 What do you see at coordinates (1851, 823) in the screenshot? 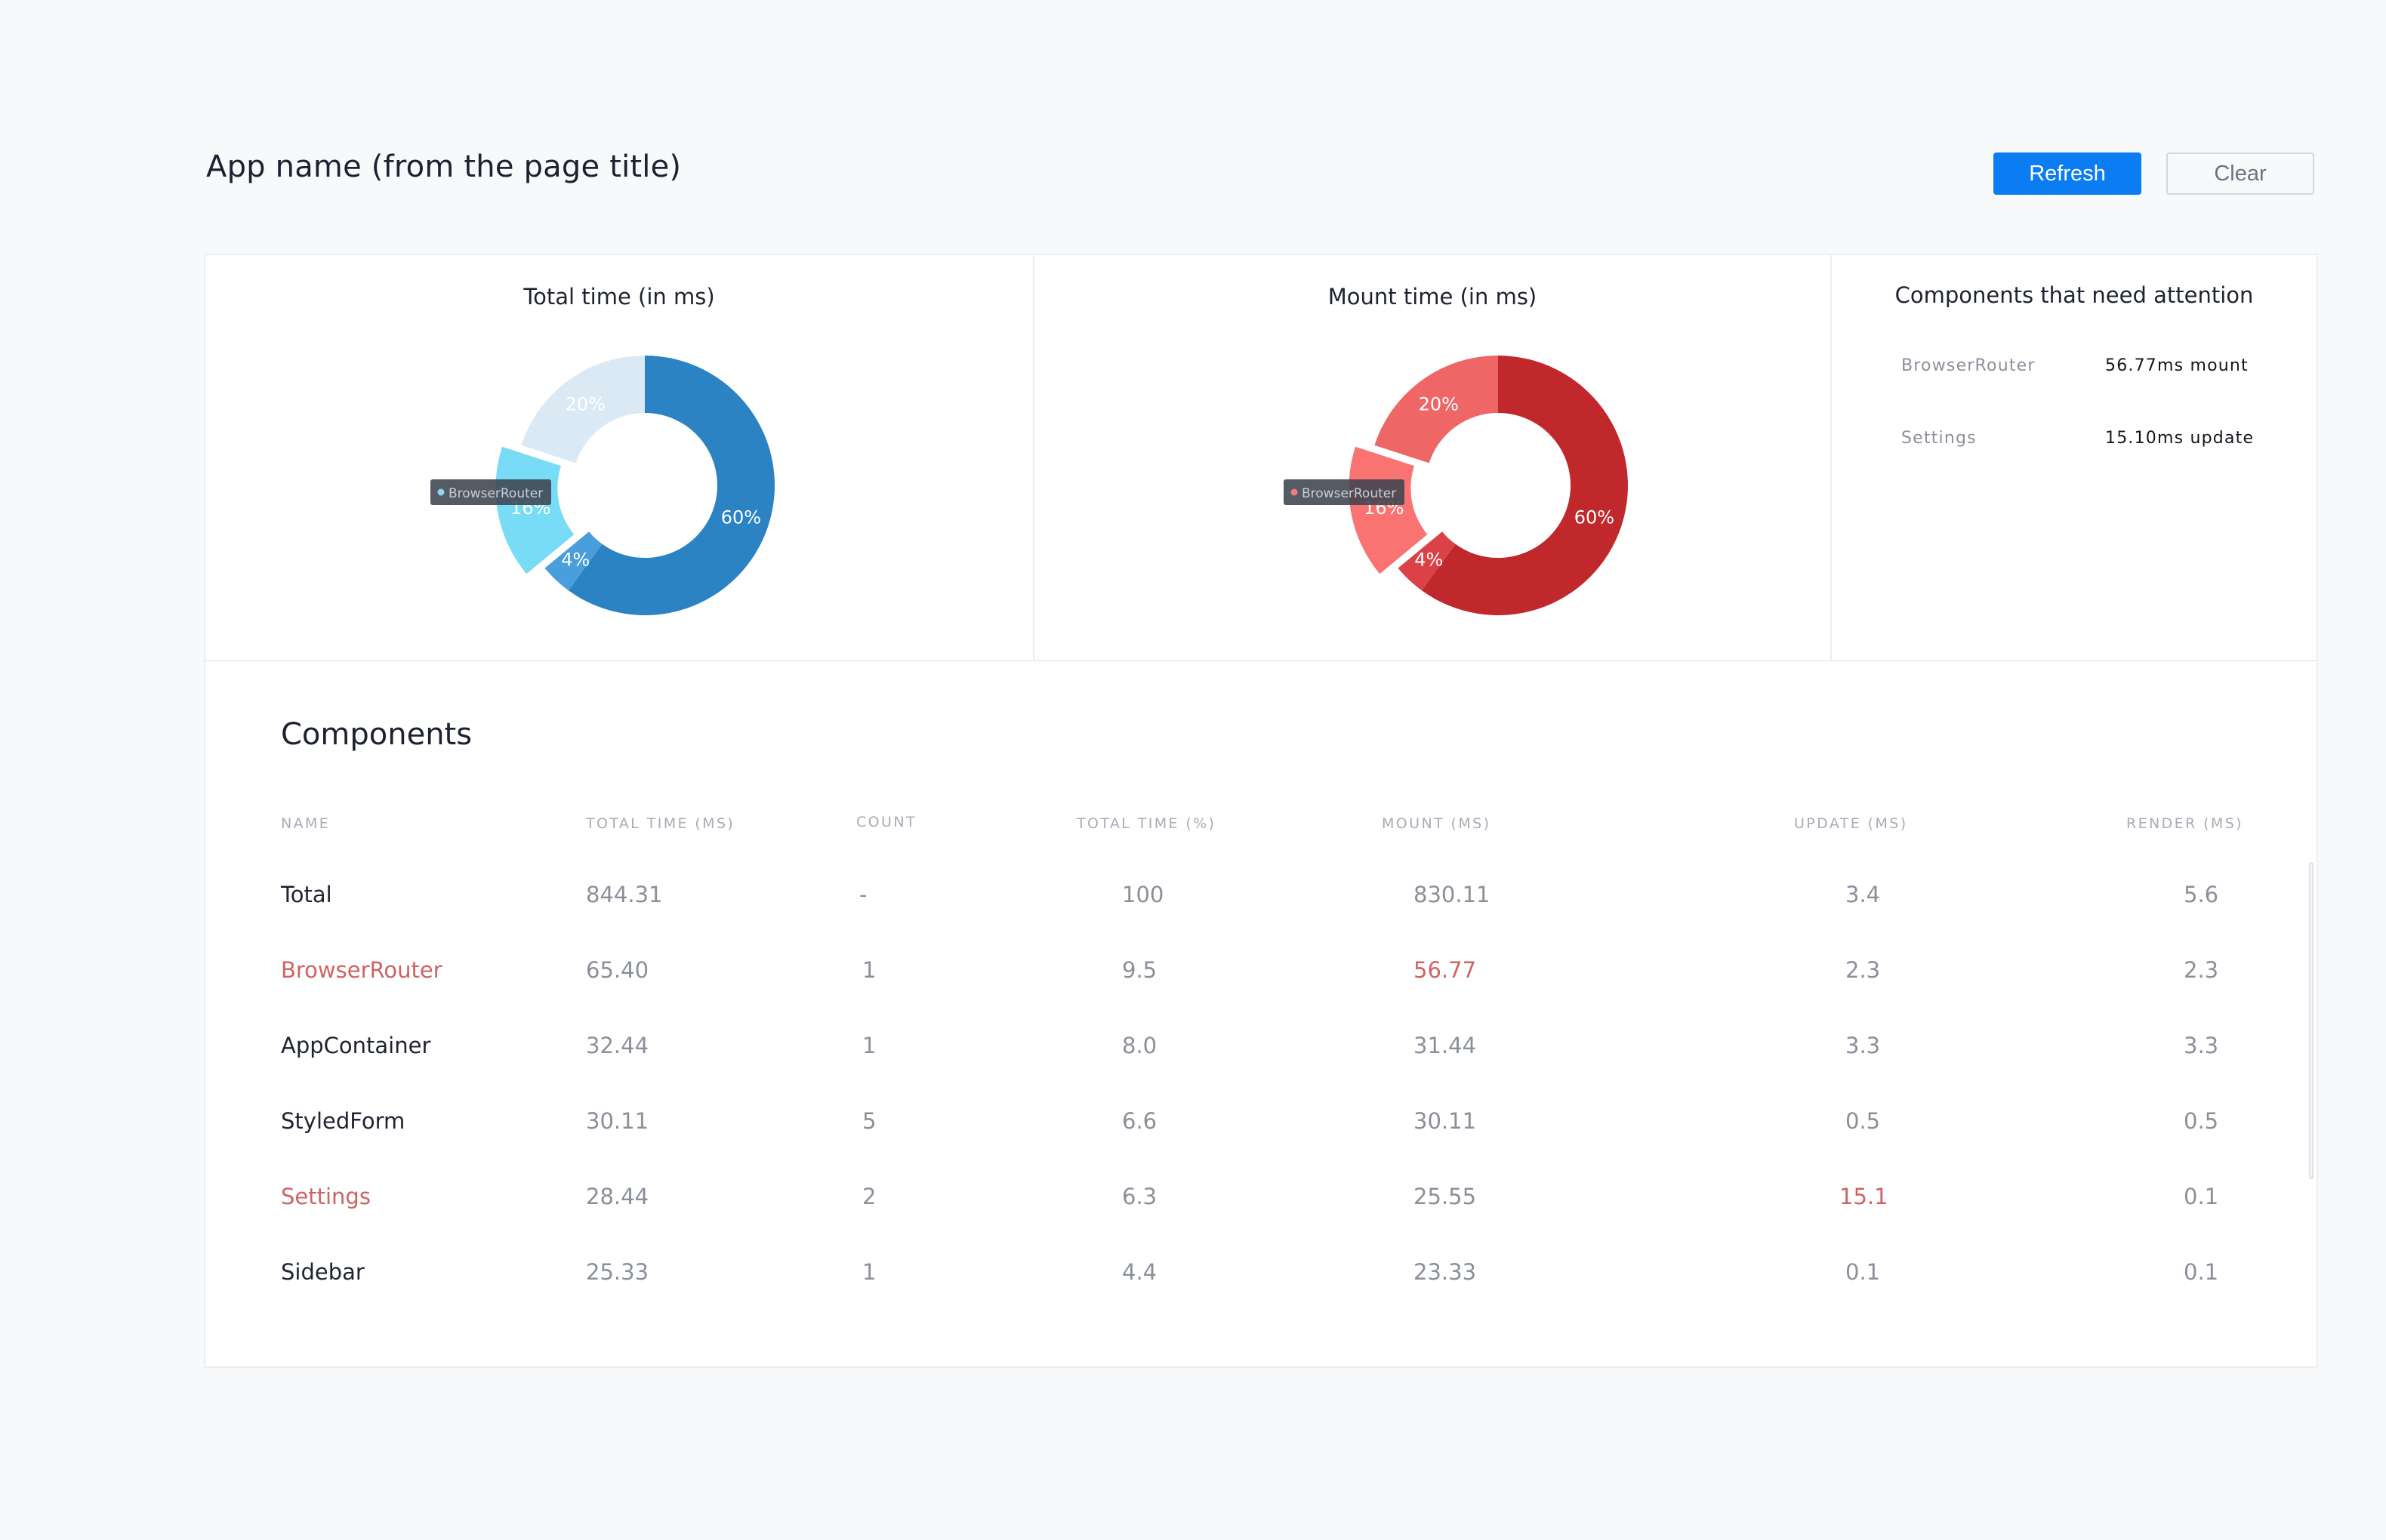
I see `column-header-update: Update (ms)` at bounding box center [1851, 823].